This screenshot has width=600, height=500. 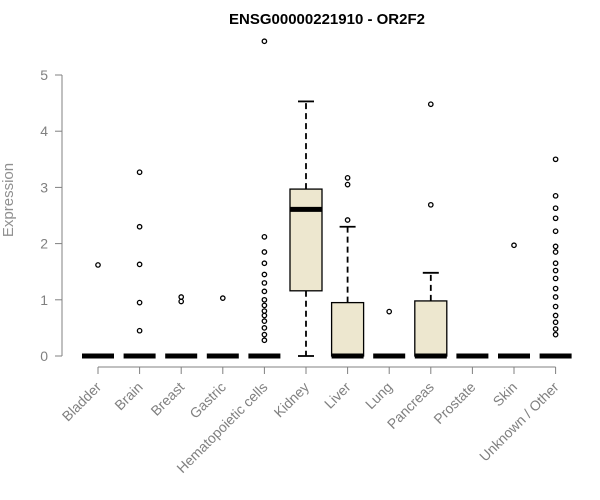 What do you see at coordinates (44, 75) in the screenshot?
I see `y-tick-label: 5` at bounding box center [44, 75].